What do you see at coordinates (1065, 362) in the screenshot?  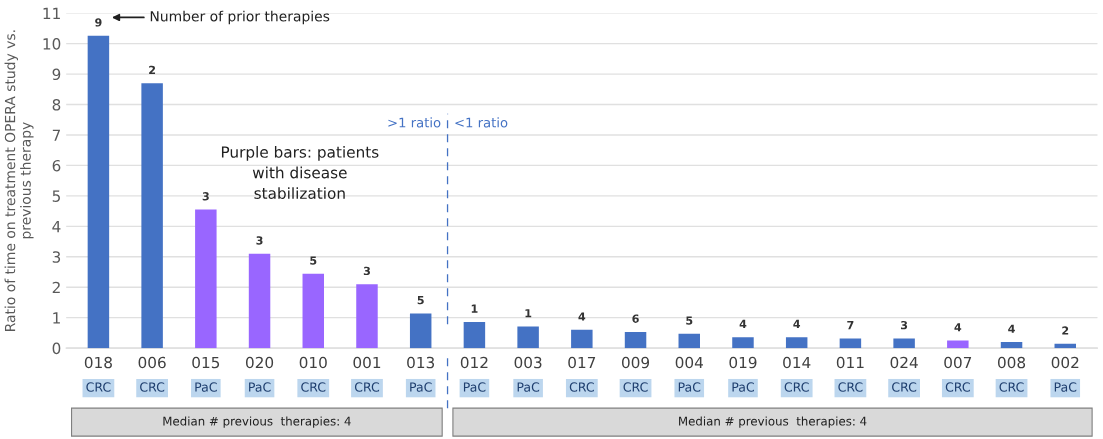 I see `x-tick-label: 002` at bounding box center [1065, 362].